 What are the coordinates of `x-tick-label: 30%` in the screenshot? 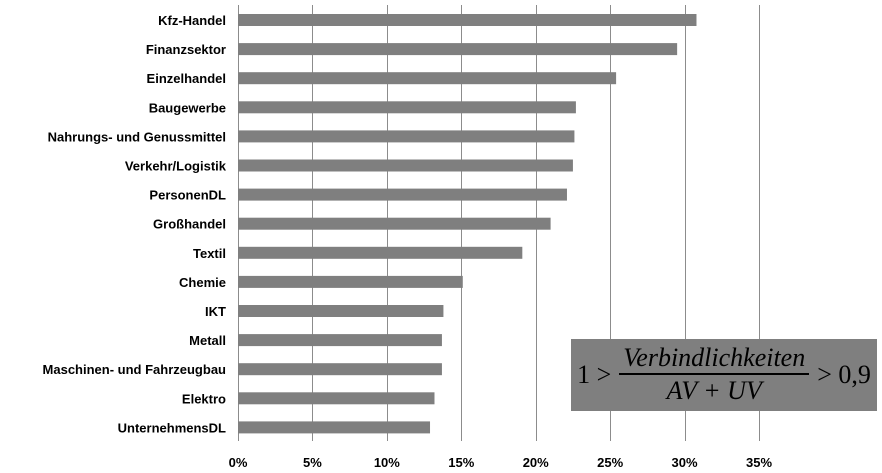 It's located at (685, 462).